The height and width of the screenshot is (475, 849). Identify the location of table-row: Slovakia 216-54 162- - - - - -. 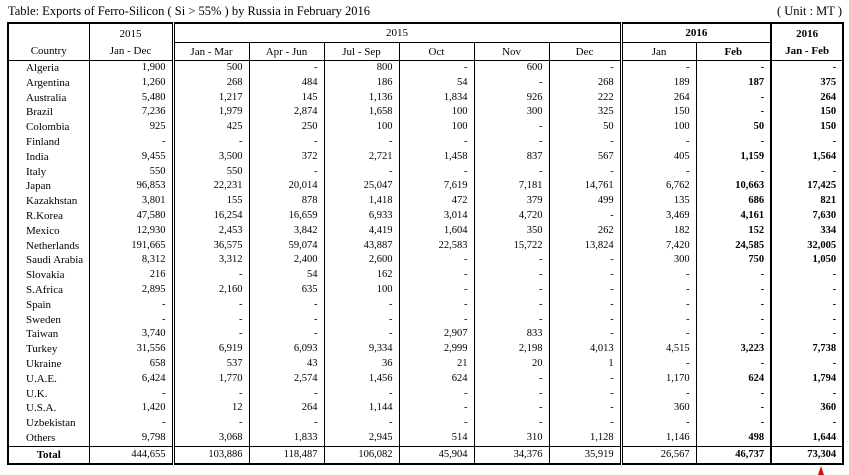
(425, 275).